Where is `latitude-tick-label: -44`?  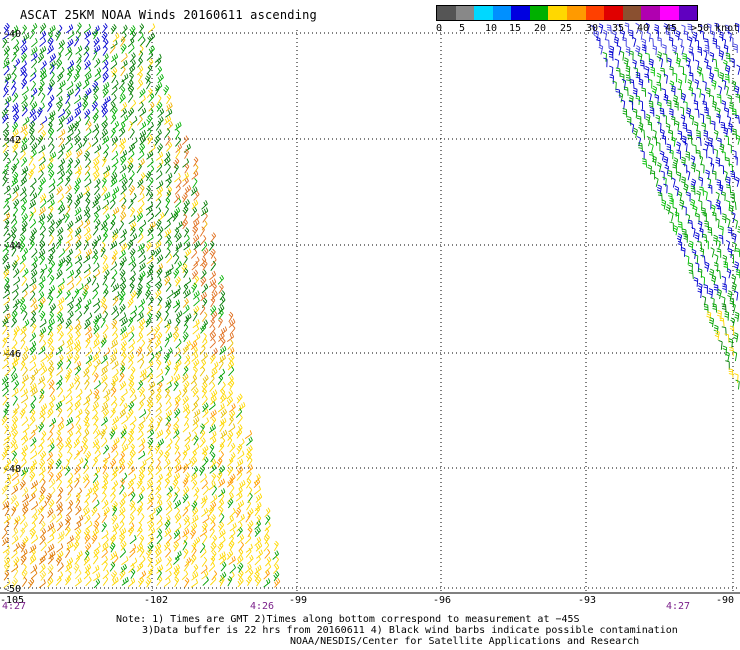
latitude-tick-label: -44 is located at coordinates (12, 246).